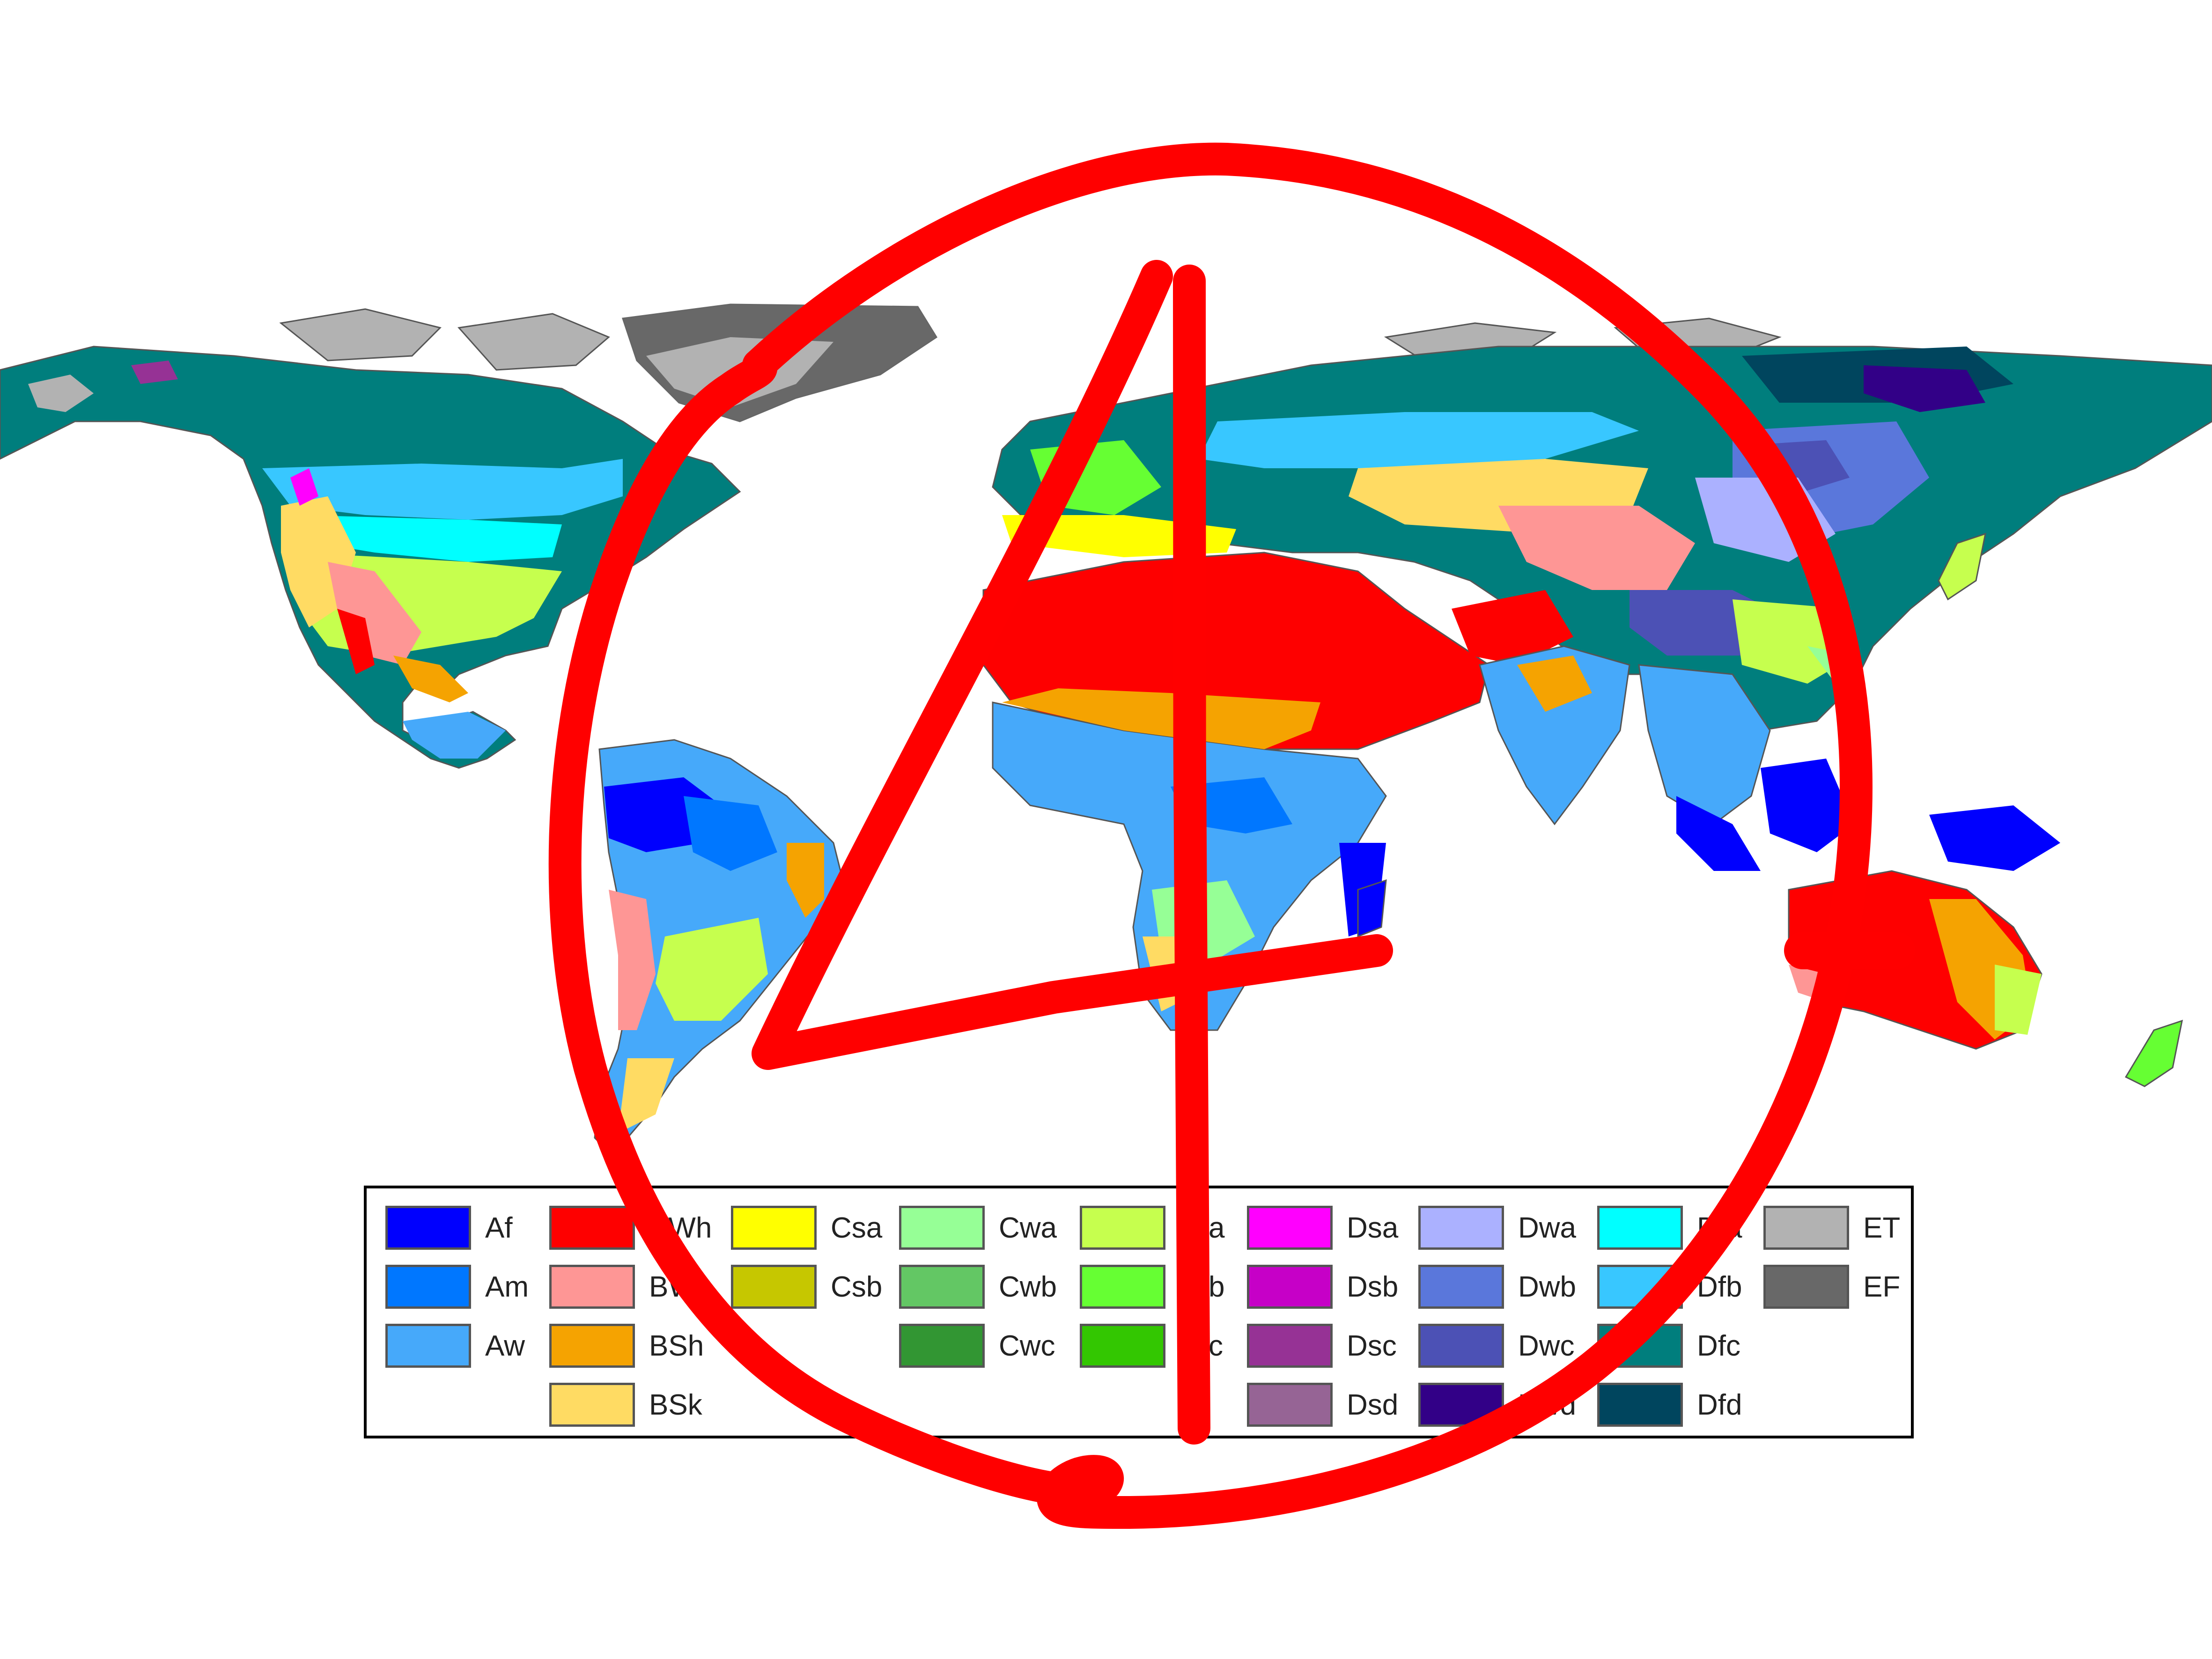 This screenshot has width=2212, height=1659. I want to click on legend-item-ef: EF, so click(1831, 1287).